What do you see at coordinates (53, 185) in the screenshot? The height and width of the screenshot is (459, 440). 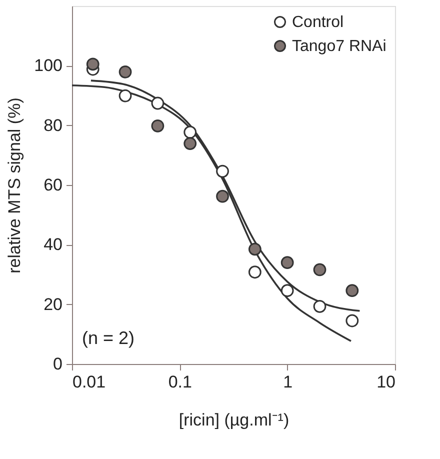 I see `y-tick-label: 60` at bounding box center [53, 185].